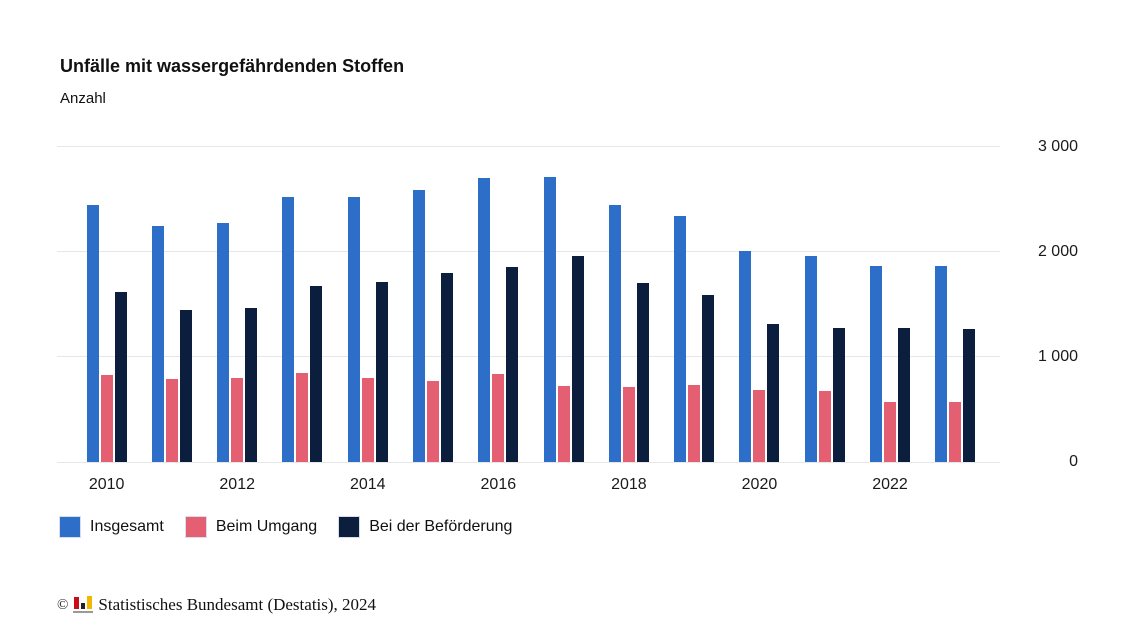 The height and width of the screenshot is (638, 1134). What do you see at coordinates (614, 333) in the screenshot?
I see `bar-insgesamt-2018` at bounding box center [614, 333].